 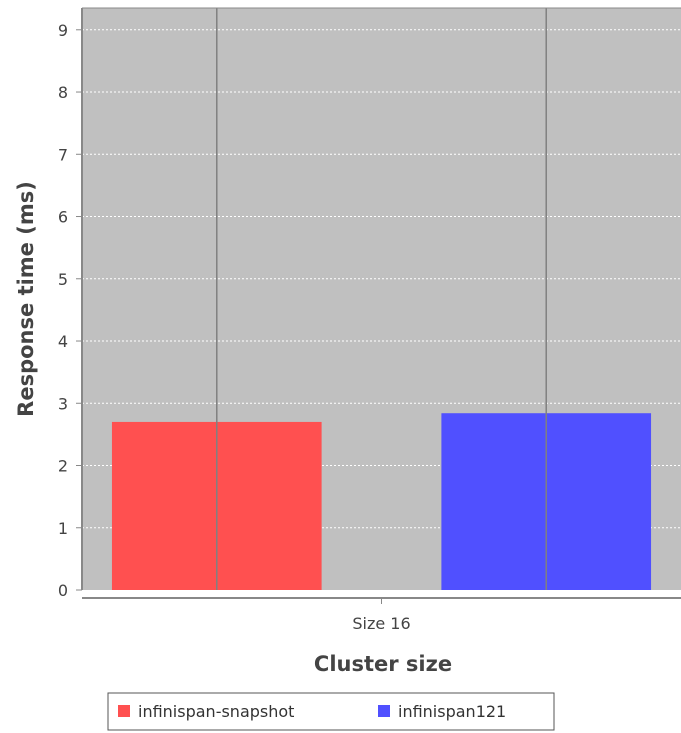 I want to click on y-tick-label: 5, so click(x=63, y=279).